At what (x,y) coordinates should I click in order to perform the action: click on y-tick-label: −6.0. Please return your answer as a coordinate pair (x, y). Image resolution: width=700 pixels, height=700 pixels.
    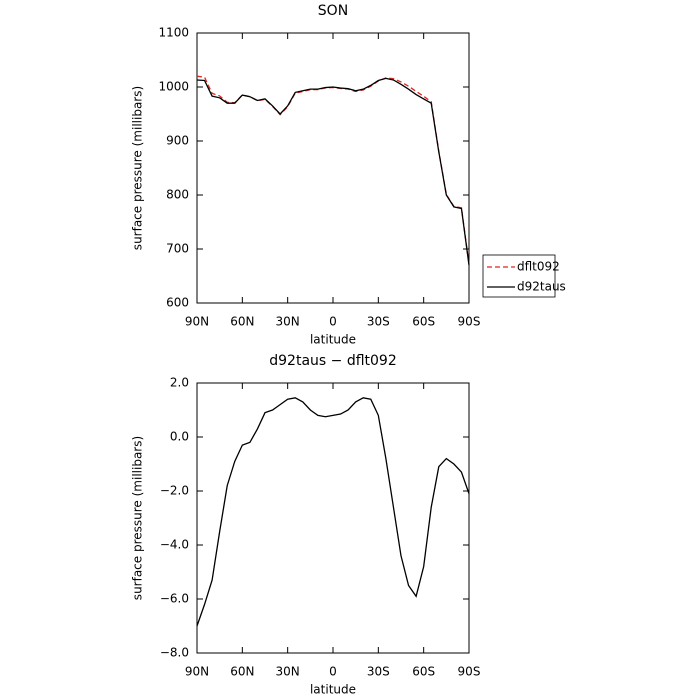
    Looking at the image, I should click on (174, 599).